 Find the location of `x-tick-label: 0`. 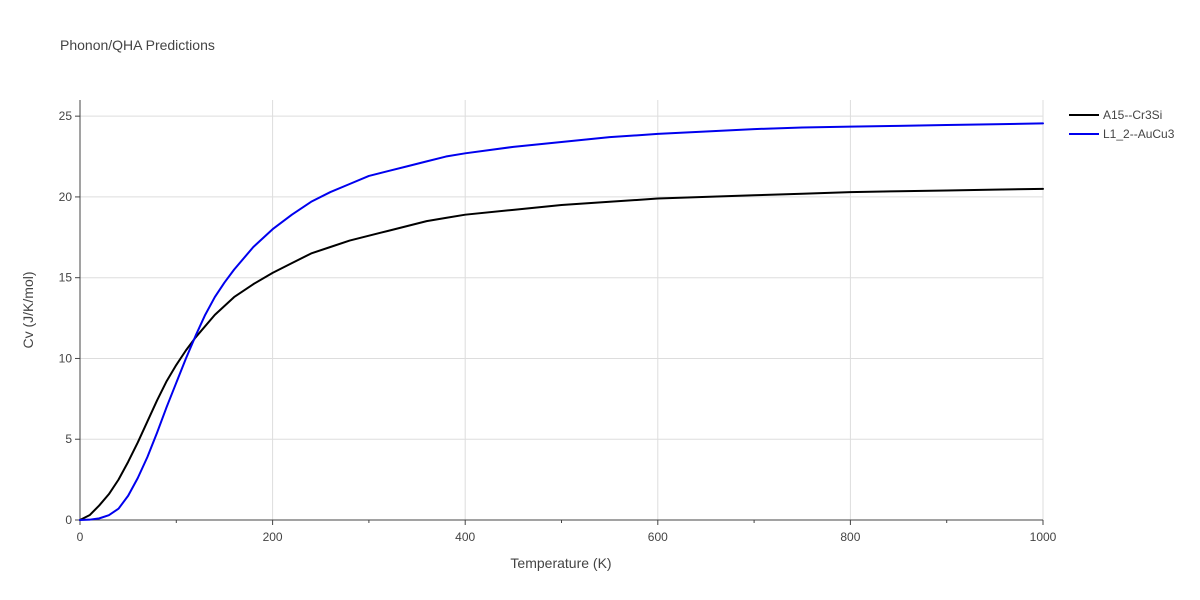

x-tick-label: 0 is located at coordinates (80, 537).